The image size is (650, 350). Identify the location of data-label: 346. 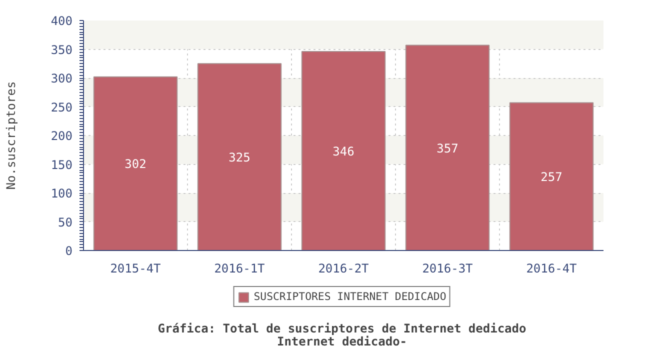
(343, 151).